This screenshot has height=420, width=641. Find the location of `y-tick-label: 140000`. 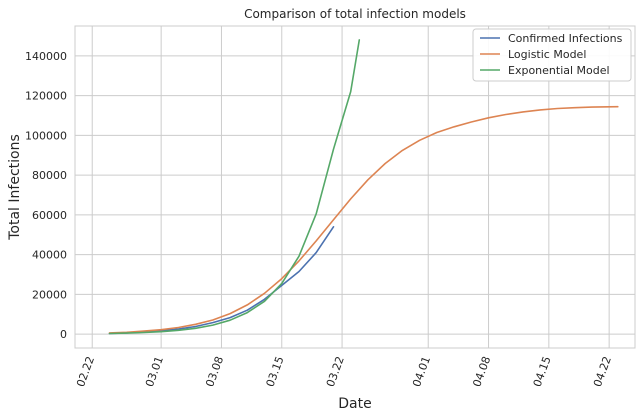

y-tick-label: 140000 is located at coordinates (46, 56).